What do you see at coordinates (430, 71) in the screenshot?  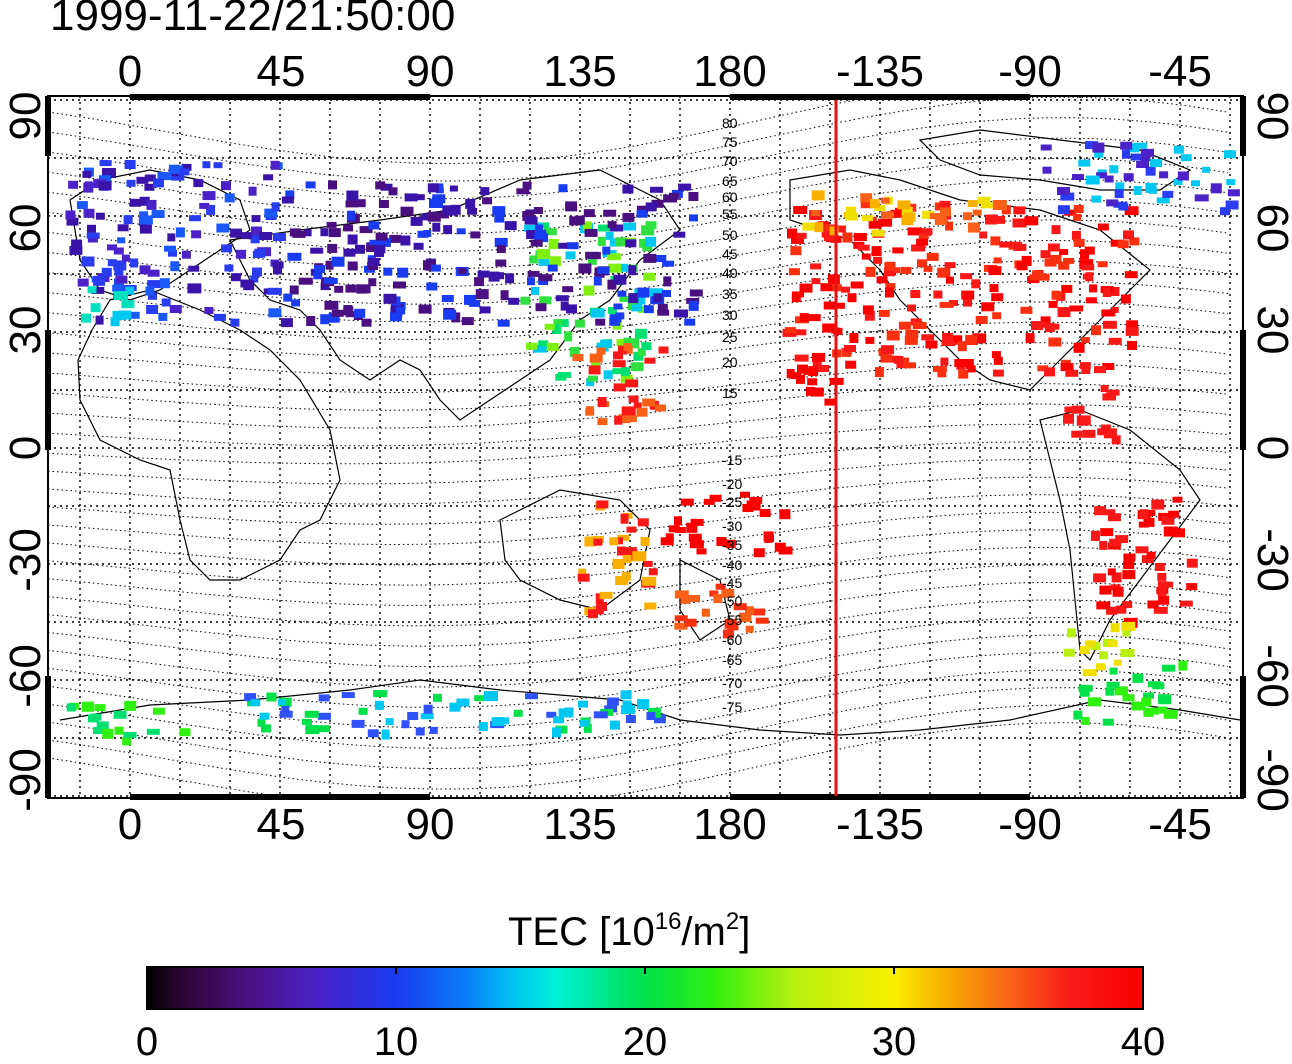 I see `axis-tick-label: 90` at bounding box center [430, 71].